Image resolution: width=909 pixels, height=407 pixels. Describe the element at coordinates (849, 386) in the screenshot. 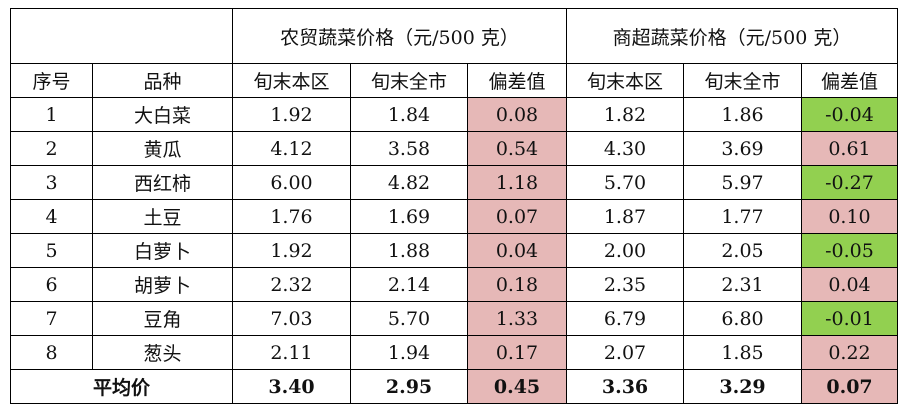

I see `average-shangchao-diff: 0.07` at that location.